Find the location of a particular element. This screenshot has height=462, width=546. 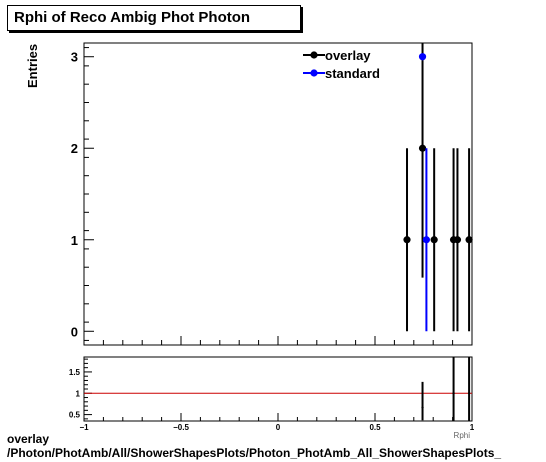

legend-label-overlay: overlay is located at coordinates (348, 55).